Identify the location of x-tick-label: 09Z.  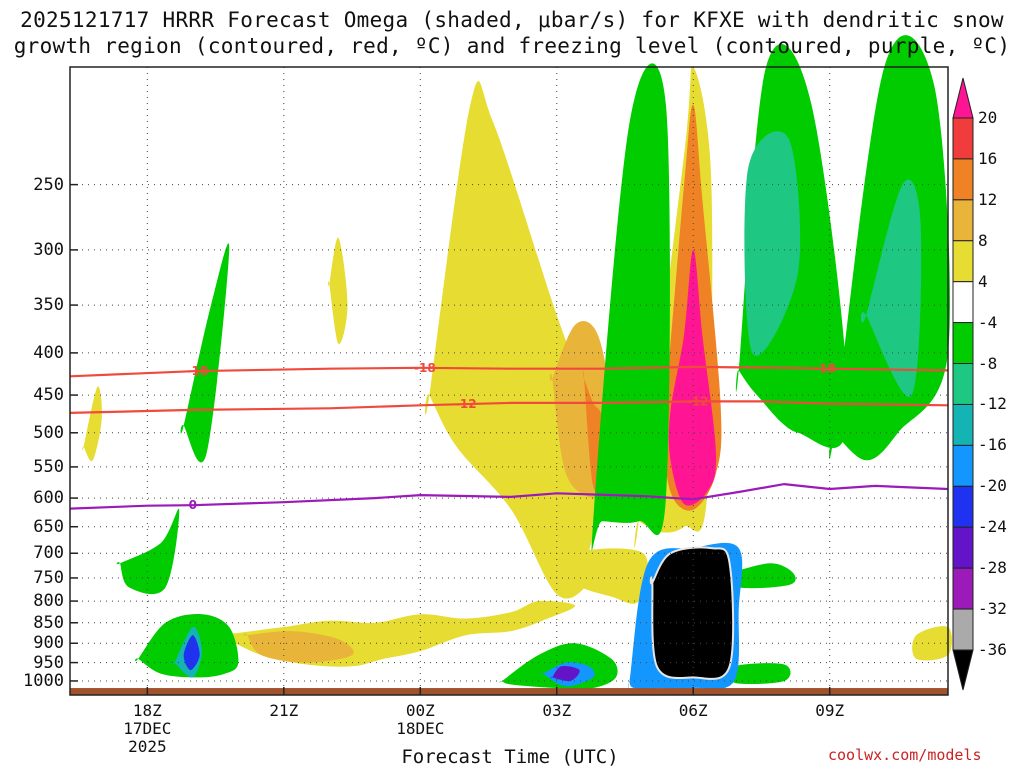
(830, 710).